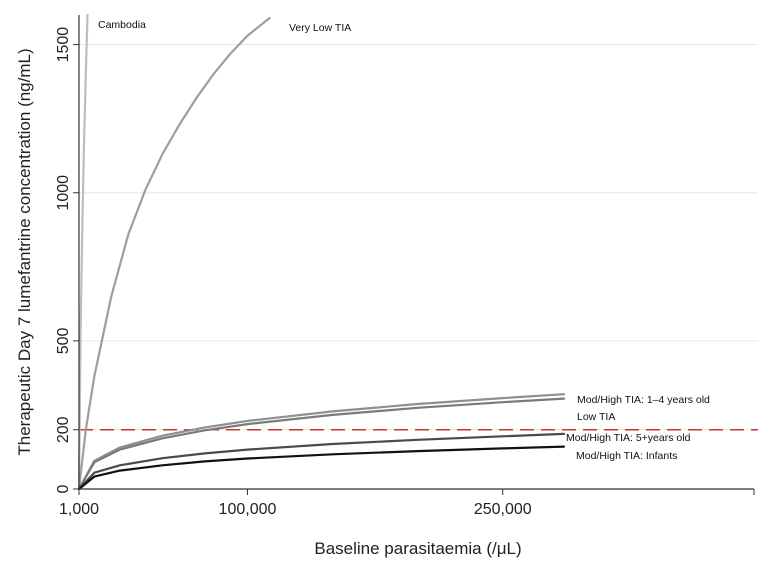 The height and width of the screenshot is (561, 758). What do you see at coordinates (626, 456) in the screenshot?
I see `series-label: Mod/High TIA: Infants` at bounding box center [626, 456].